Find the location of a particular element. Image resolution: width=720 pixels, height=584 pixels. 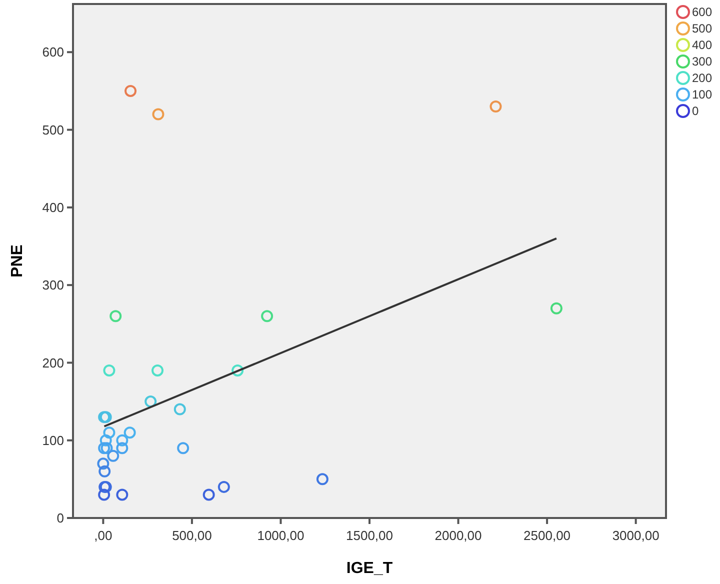

x-tick-label: 2500,00 is located at coordinates (547, 535).